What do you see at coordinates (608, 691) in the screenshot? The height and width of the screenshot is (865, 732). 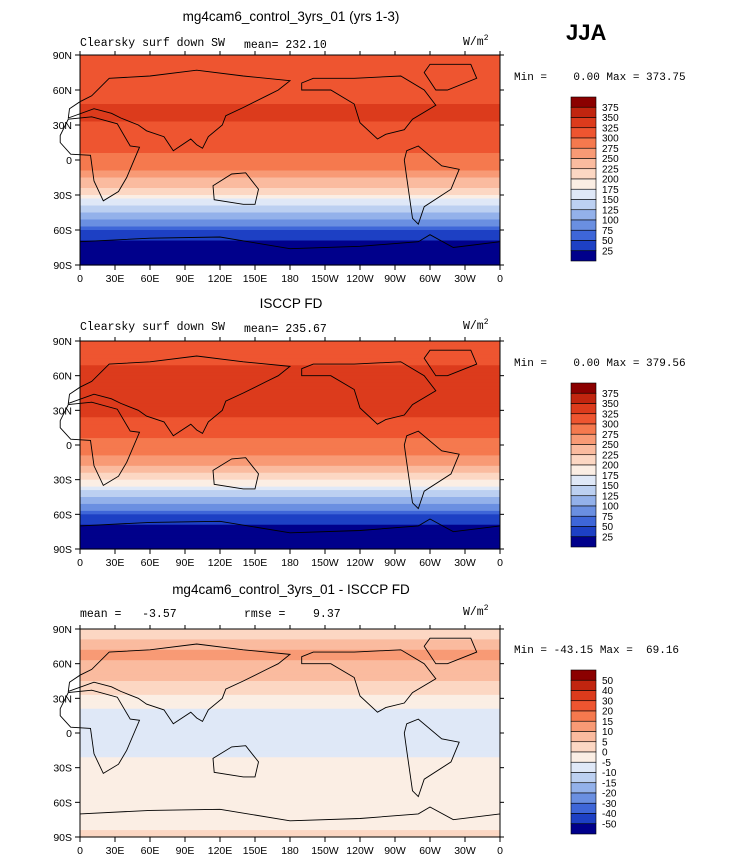 I see `colorbar-label: 40` at bounding box center [608, 691].